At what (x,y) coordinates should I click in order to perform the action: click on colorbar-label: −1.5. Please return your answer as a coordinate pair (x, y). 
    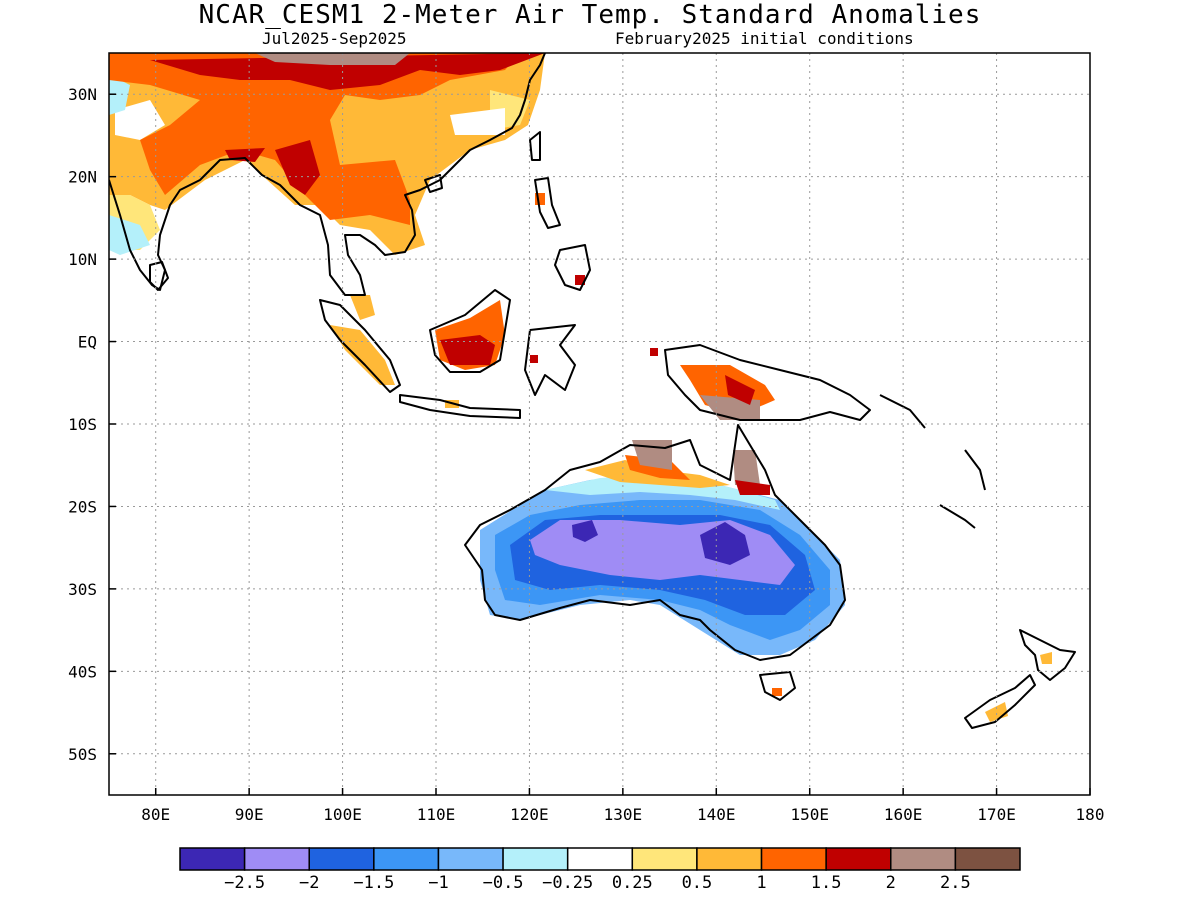
    Looking at the image, I should click on (373, 883).